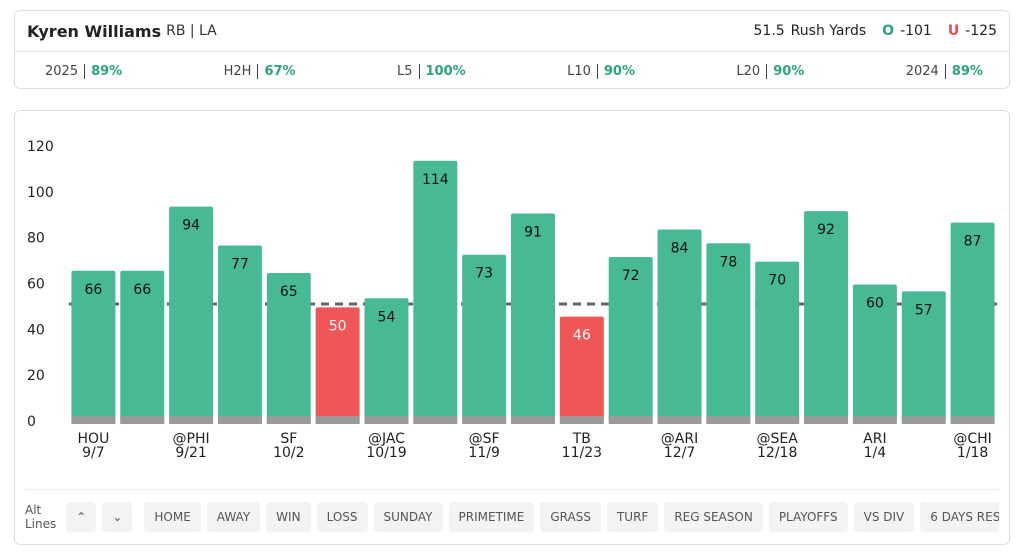  Describe the element at coordinates (483, 453) in the screenshot. I see `x-tick-date: 11/9` at that location.